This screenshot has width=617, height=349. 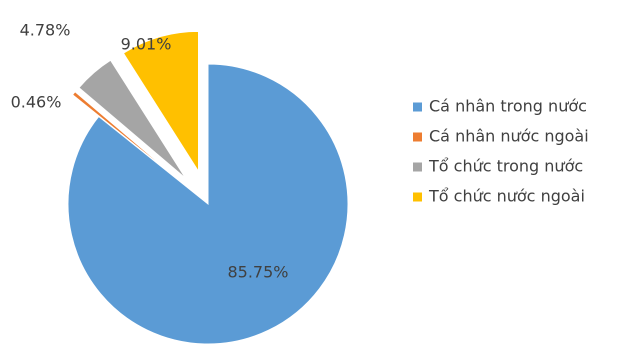 I want to click on data-label-to-chuc-trong-nuoc: 4.78%, so click(x=45, y=30).